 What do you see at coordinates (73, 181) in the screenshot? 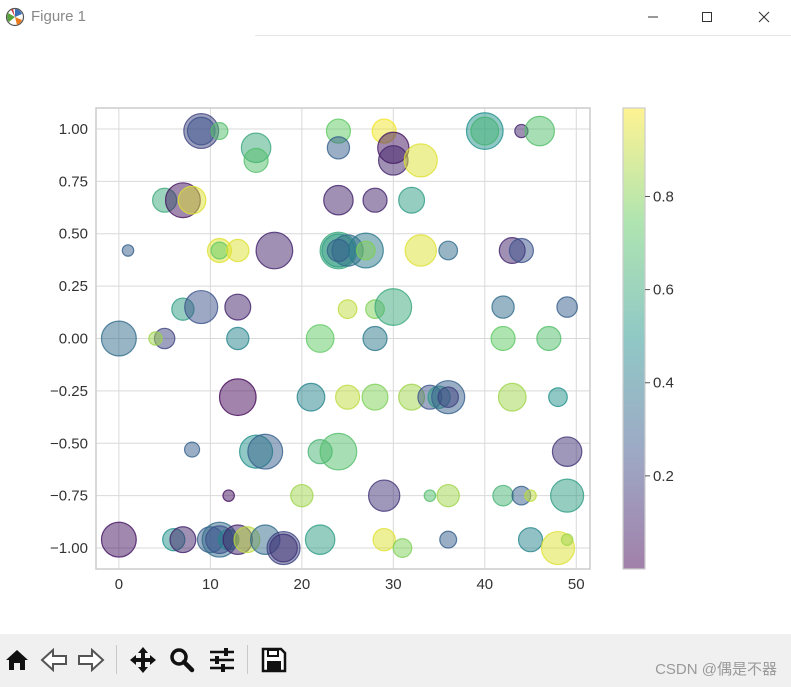
I see `y-tick-label: 0.75` at bounding box center [73, 181].